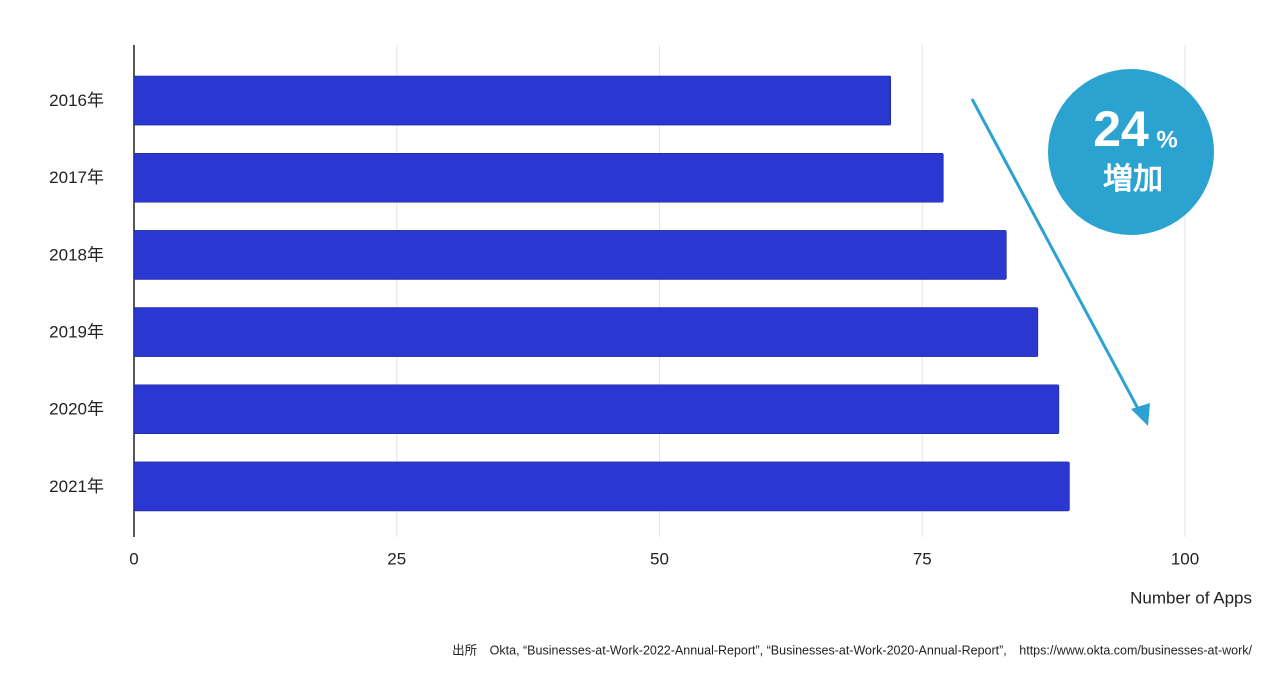 The width and height of the screenshot is (1273, 676). I want to click on arrow-head, so click(1140, 414).